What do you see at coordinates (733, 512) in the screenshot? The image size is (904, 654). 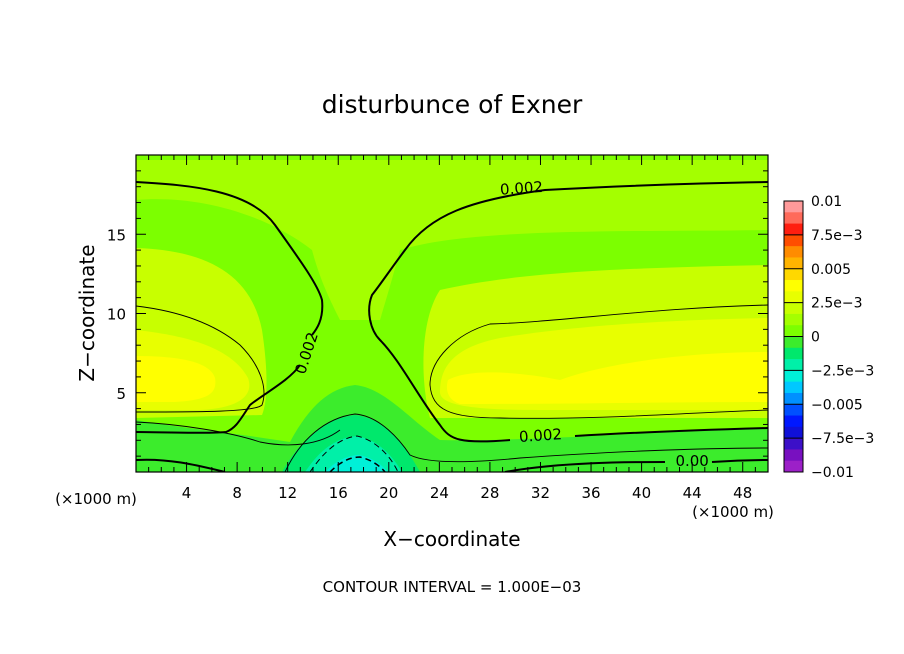 I see `x-unit-right: (×1000 m)` at bounding box center [733, 512].